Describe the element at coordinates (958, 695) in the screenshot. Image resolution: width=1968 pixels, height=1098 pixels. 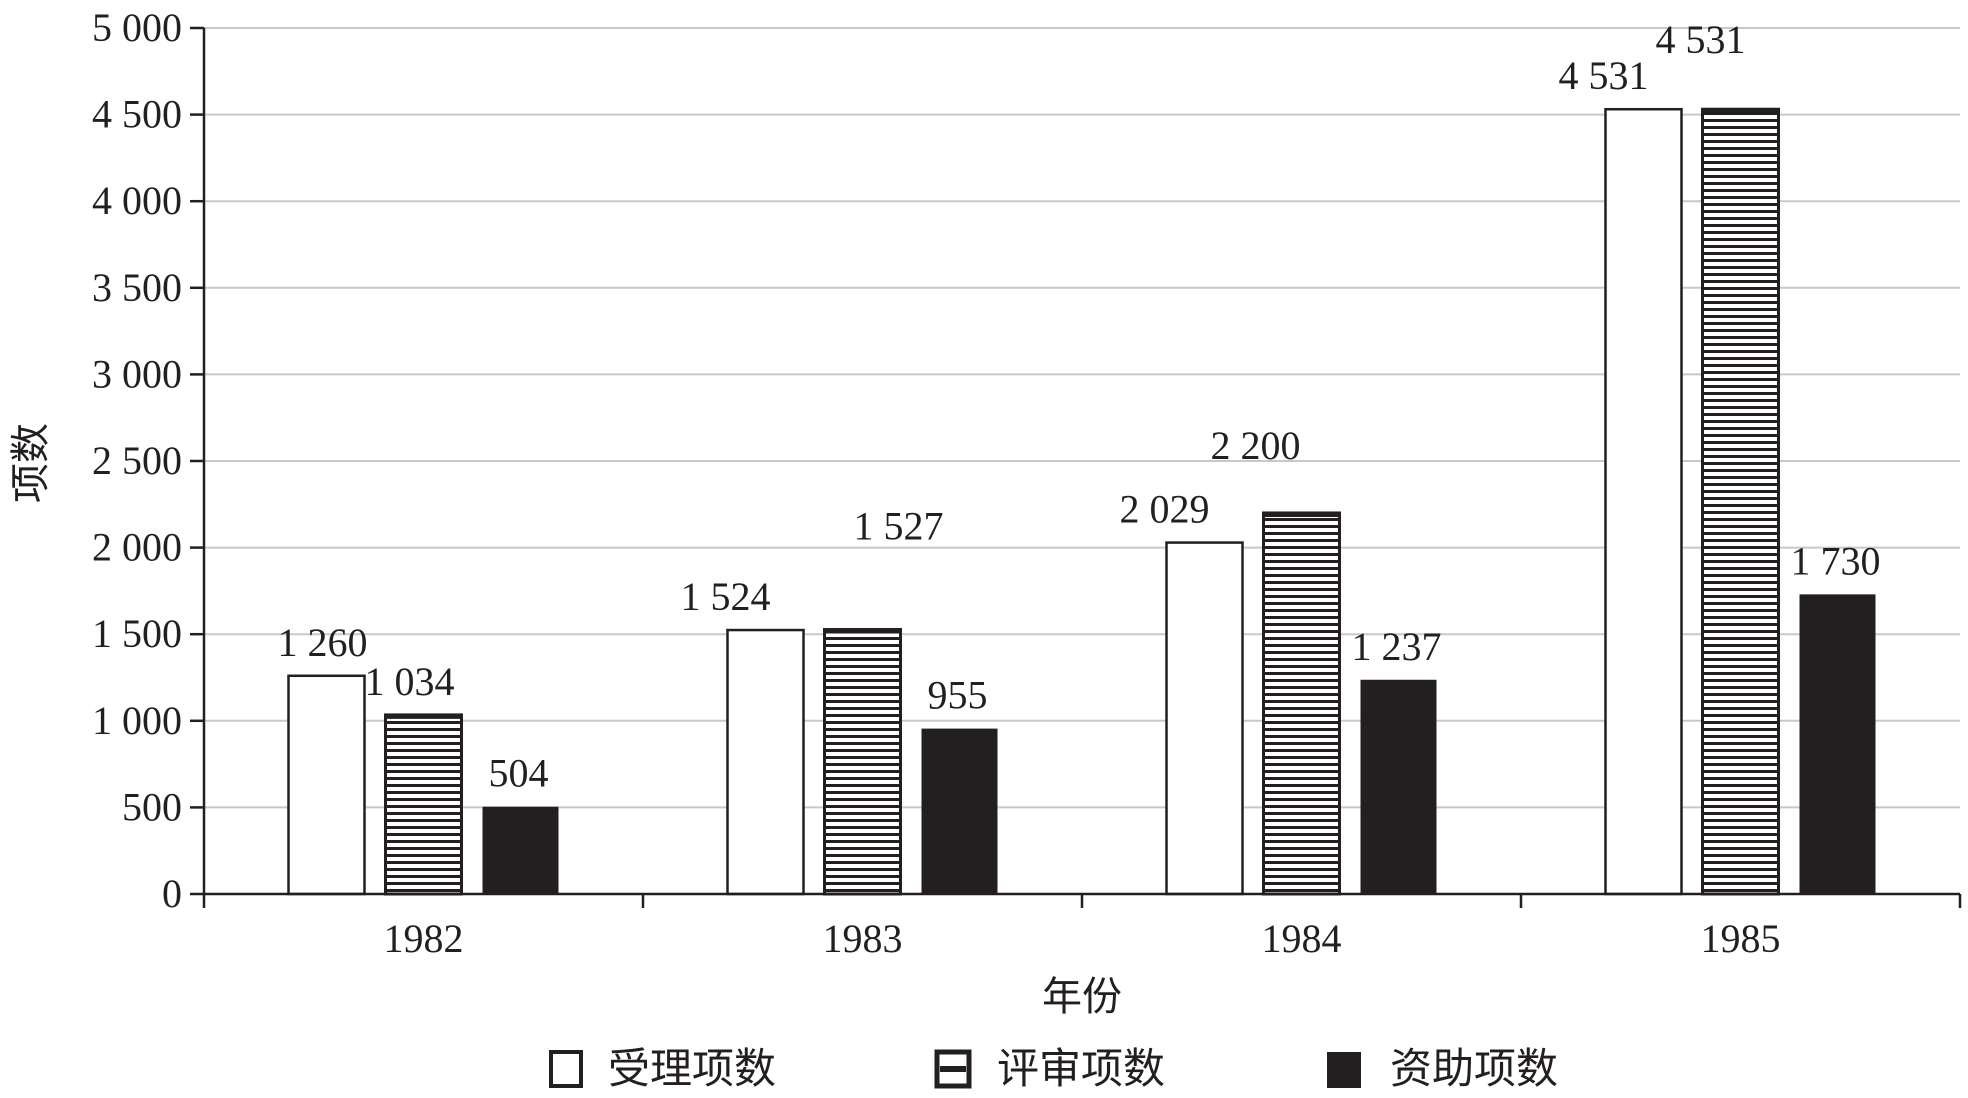
I see `data-label: 955` at that location.